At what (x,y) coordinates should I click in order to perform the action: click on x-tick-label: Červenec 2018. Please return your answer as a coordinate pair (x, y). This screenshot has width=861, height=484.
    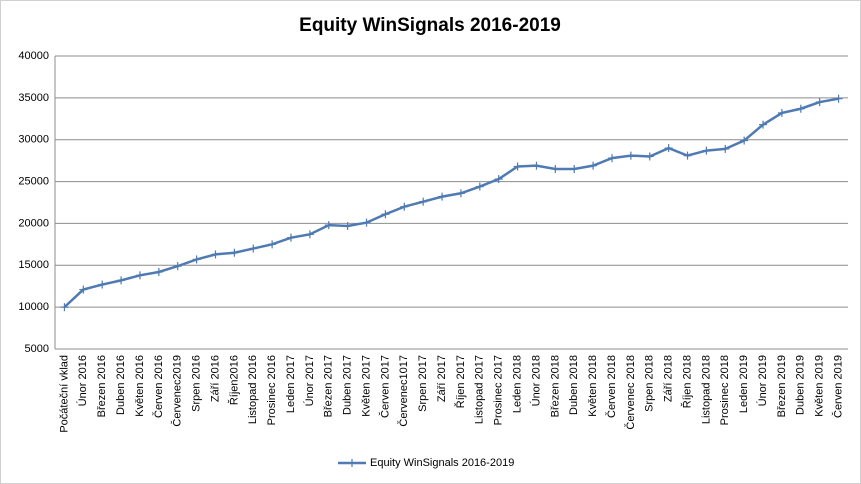
    Looking at the image, I should click on (630, 392).